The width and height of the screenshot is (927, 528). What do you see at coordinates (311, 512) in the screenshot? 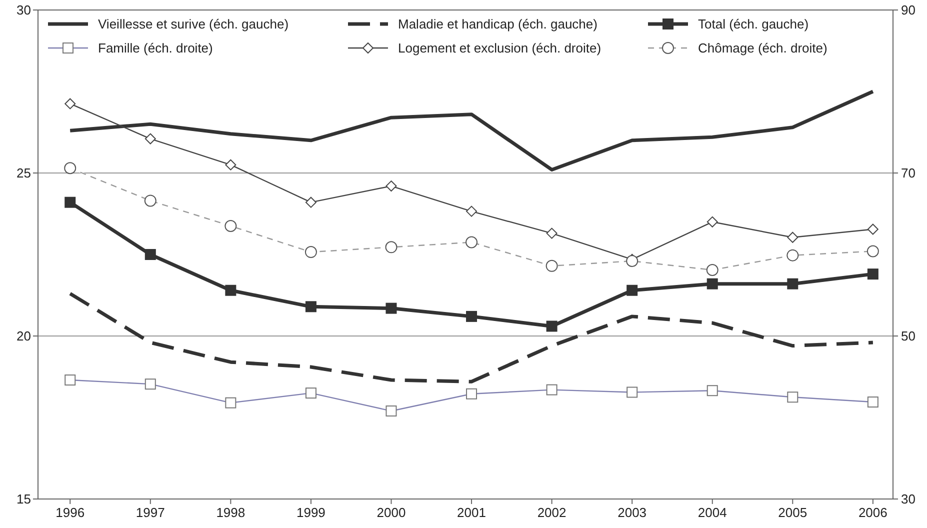
I see `x-tick-label: 1999` at bounding box center [311, 512].